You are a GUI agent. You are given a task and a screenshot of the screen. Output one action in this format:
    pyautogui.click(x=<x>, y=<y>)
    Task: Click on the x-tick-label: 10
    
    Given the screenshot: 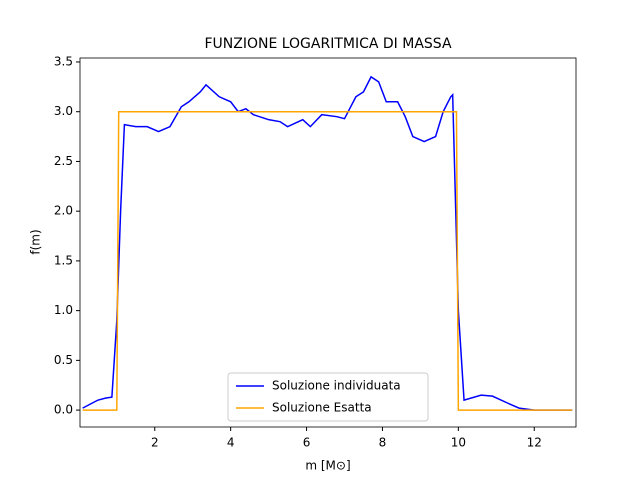 What is the action you would take?
    pyautogui.click(x=458, y=443)
    